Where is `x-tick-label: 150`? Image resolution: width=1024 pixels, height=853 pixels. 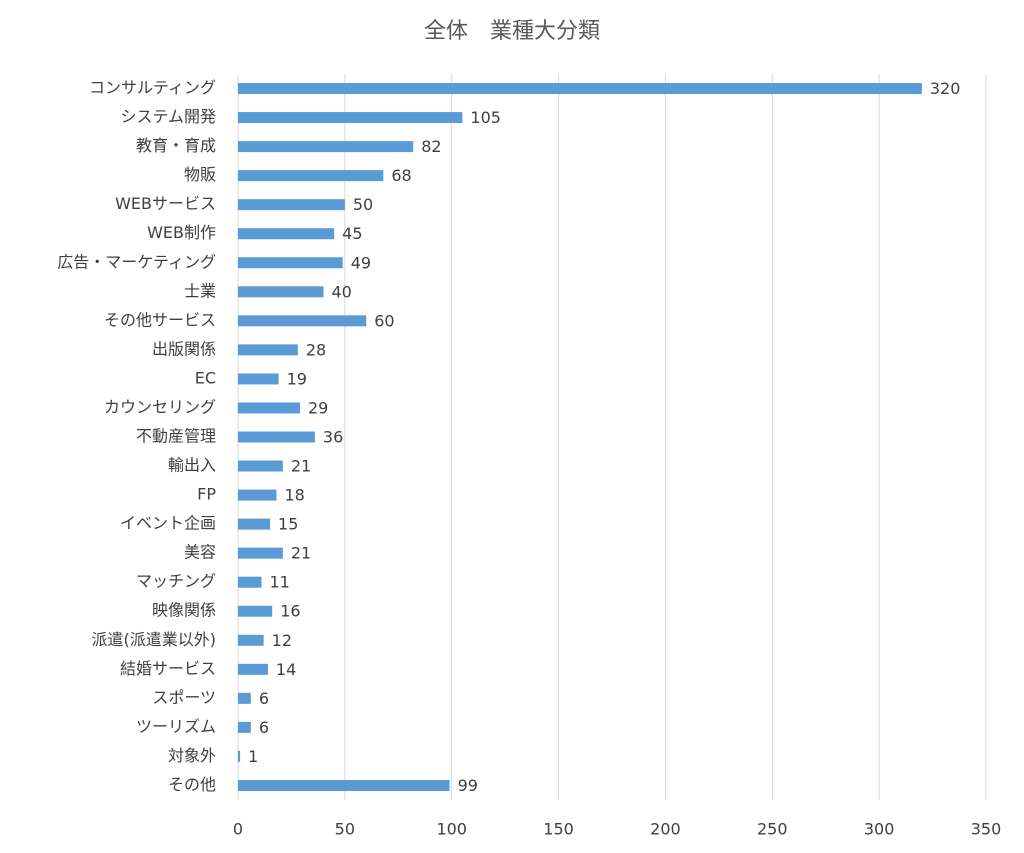 x-tick-label: 150 is located at coordinates (558, 829).